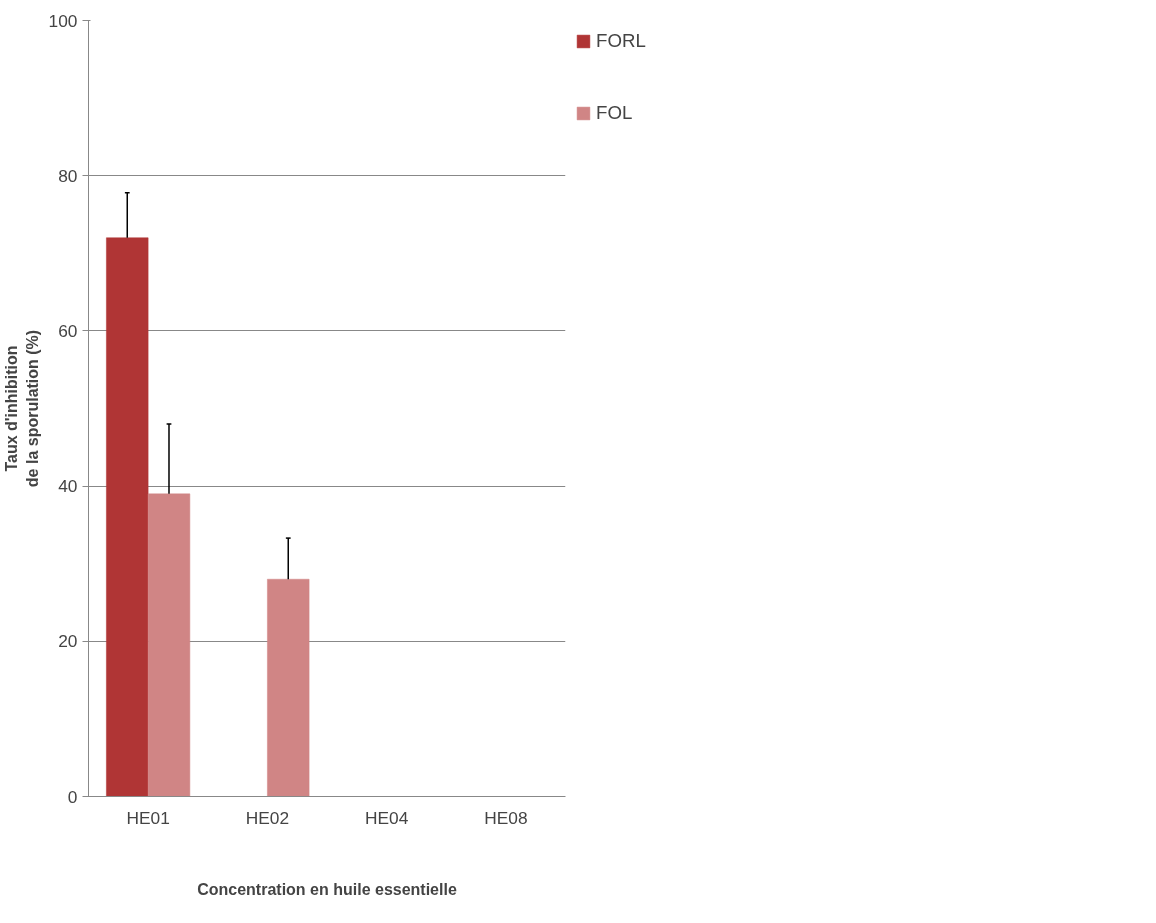  What do you see at coordinates (68, 486) in the screenshot?
I see `y-tick-label: 40` at bounding box center [68, 486].